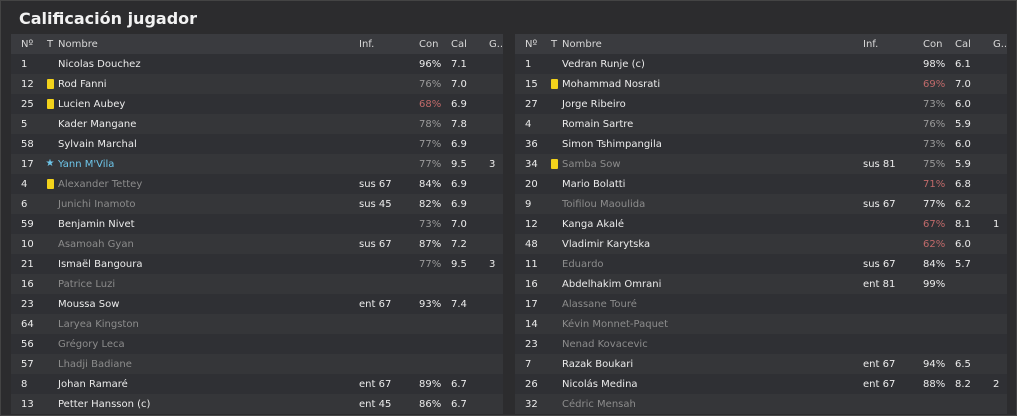 Image resolution: width=1017 pixels, height=416 pixels. What do you see at coordinates (761, 324) in the screenshot?
I see `table-row: 14 Kévin Monnet-Paquet` at bounding box center [761, 324].